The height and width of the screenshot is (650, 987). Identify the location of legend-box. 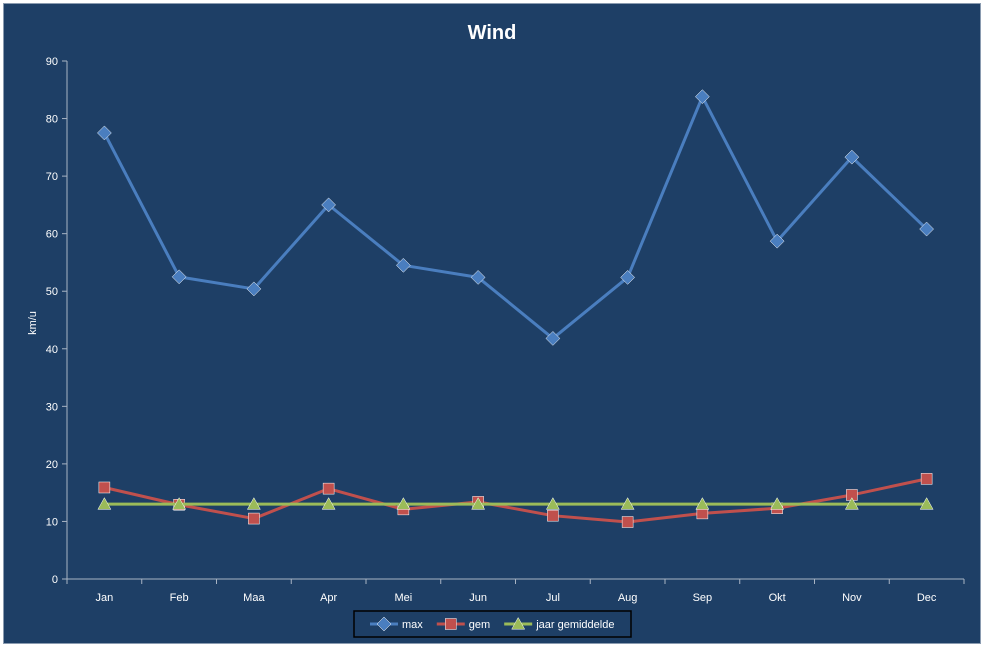
(492, 624).